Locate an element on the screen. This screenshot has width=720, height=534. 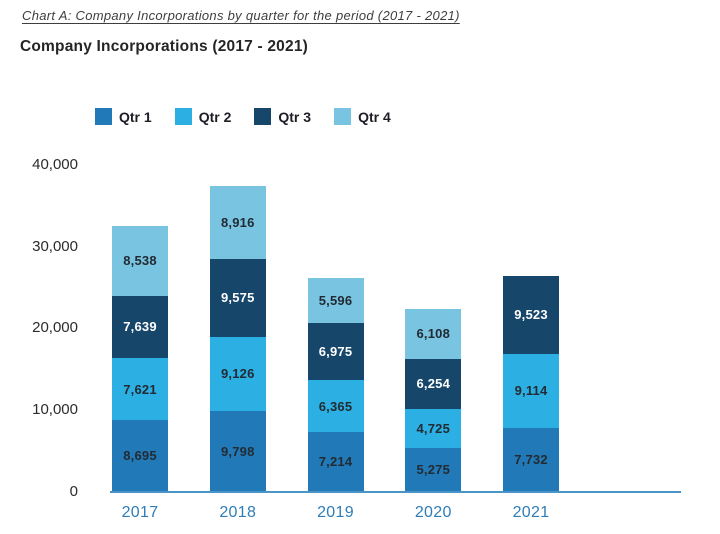
bar-segment-qtr-3: 6,254 is located at coordinates (433, 384).